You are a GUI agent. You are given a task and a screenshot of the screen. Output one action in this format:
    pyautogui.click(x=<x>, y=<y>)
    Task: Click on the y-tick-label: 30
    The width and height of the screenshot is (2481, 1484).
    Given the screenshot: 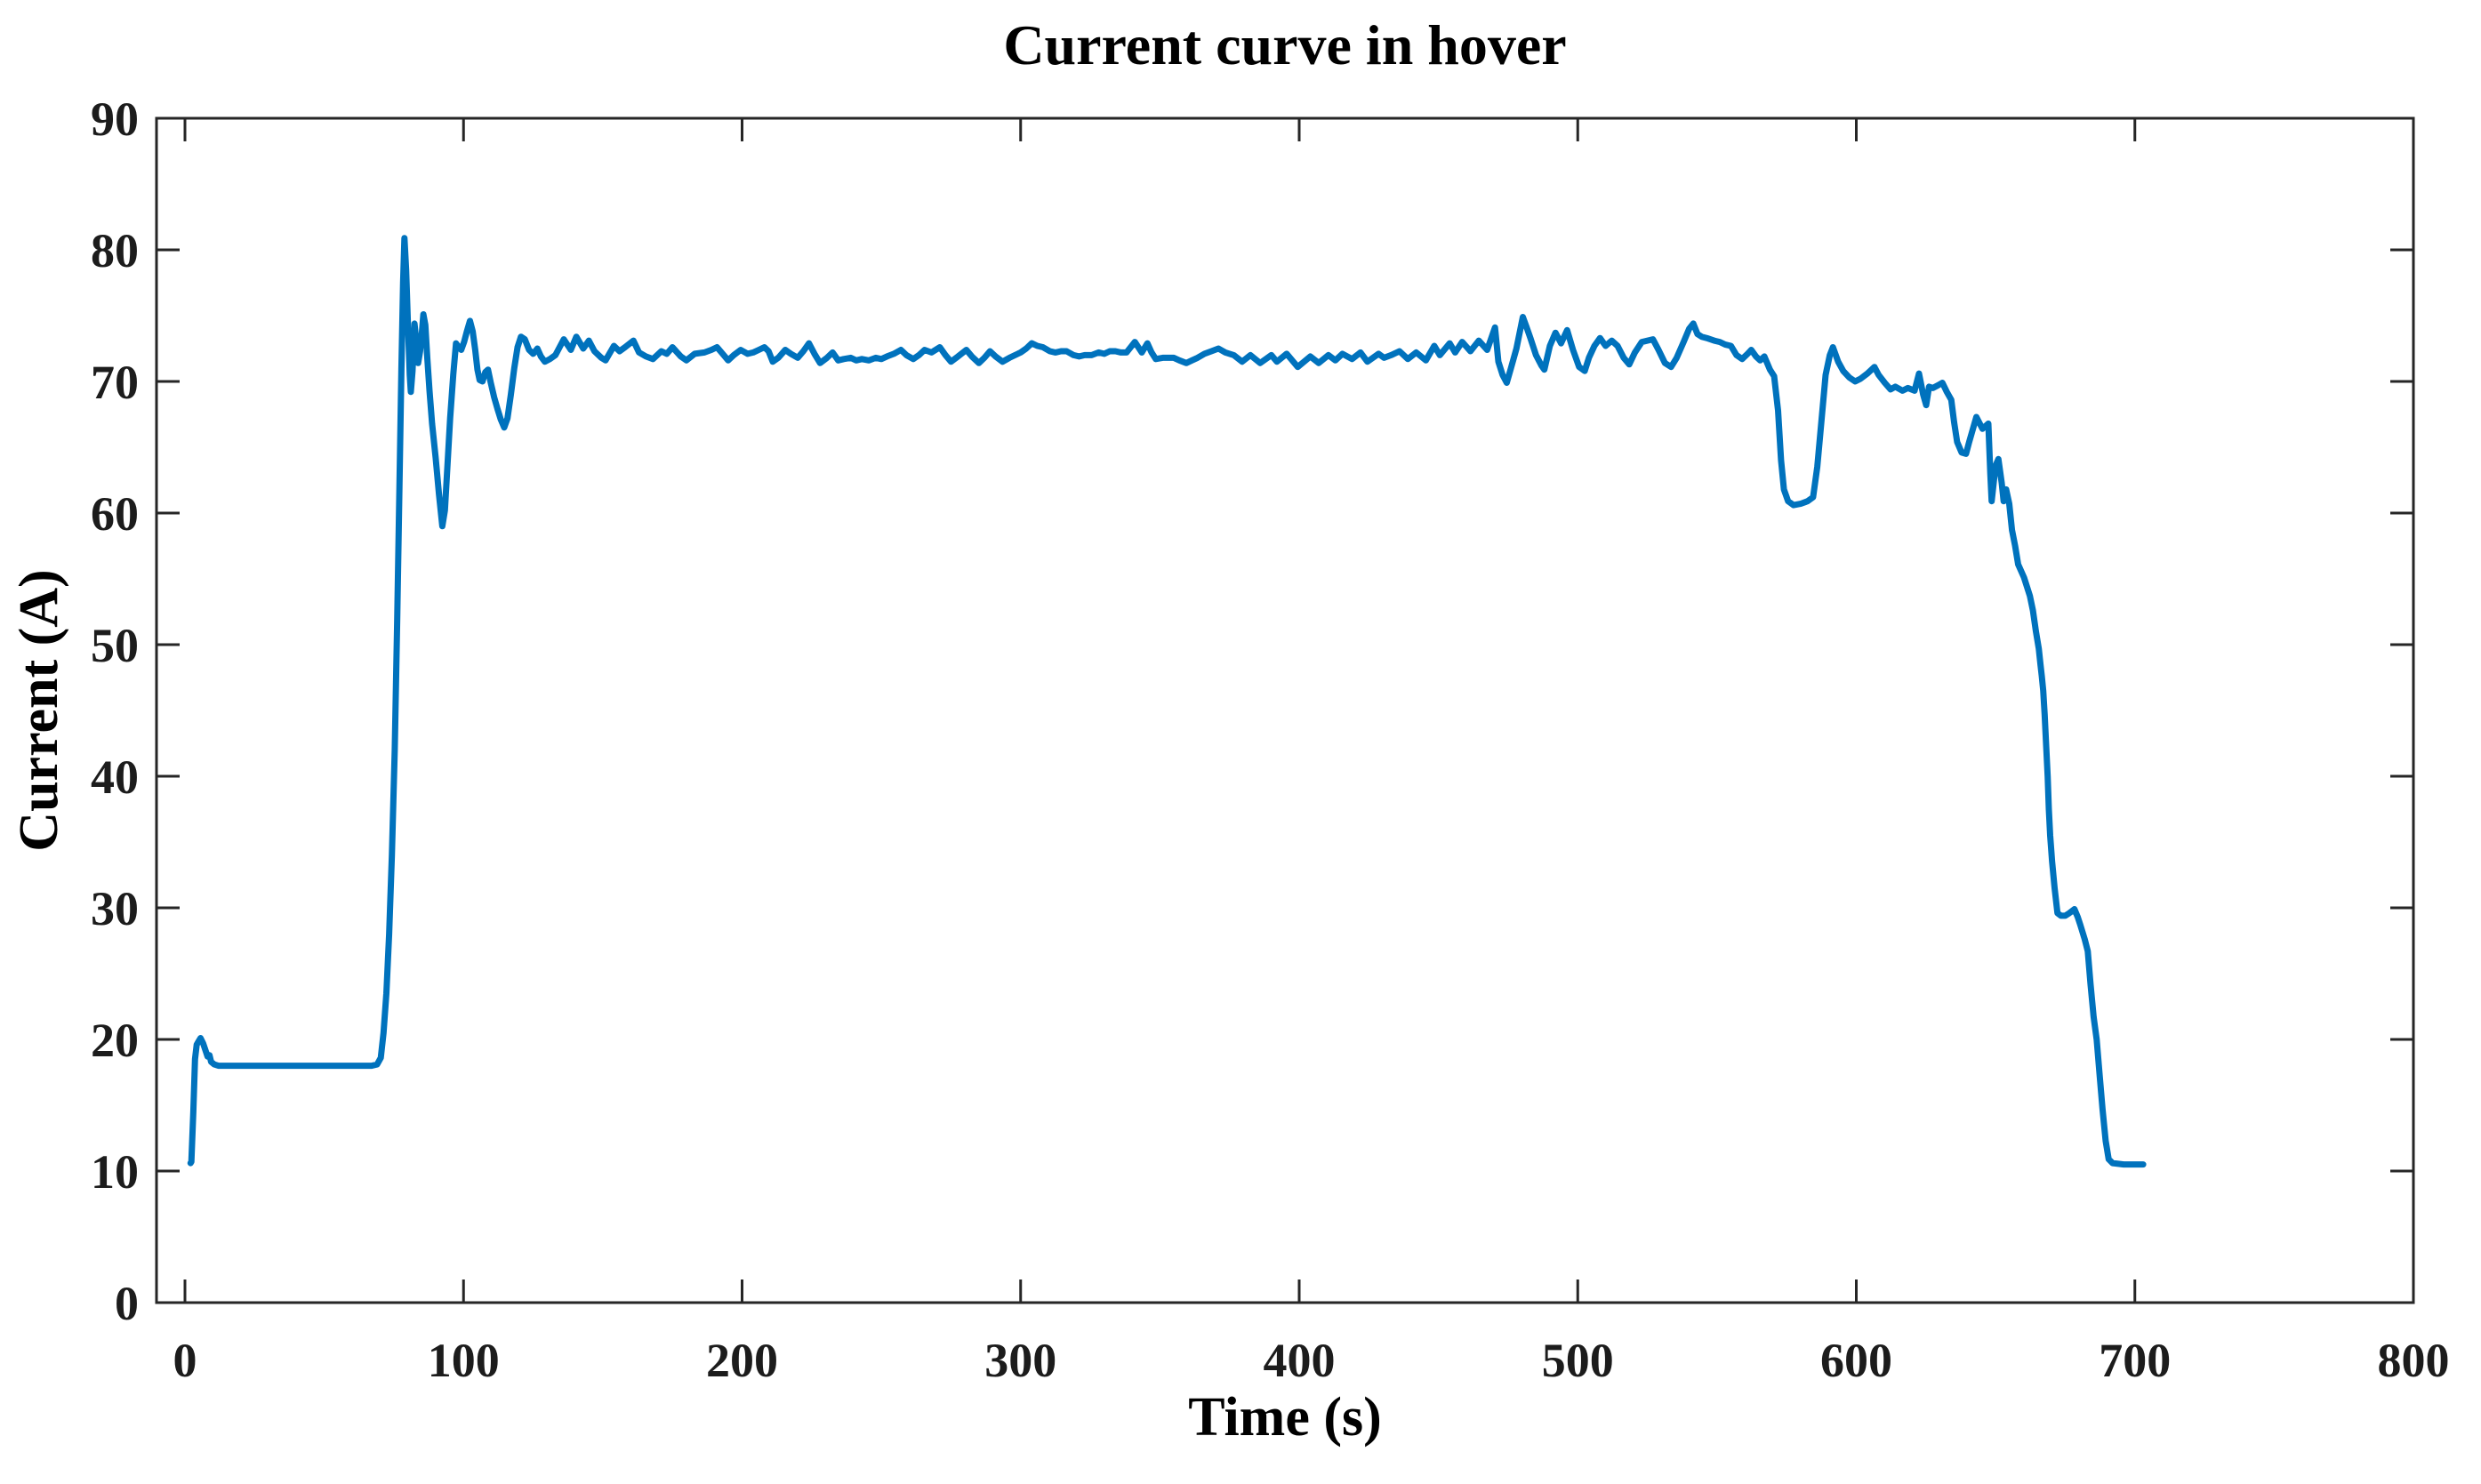 What is the action you would take?
    pyautogui.click(x=115, y=908)
    